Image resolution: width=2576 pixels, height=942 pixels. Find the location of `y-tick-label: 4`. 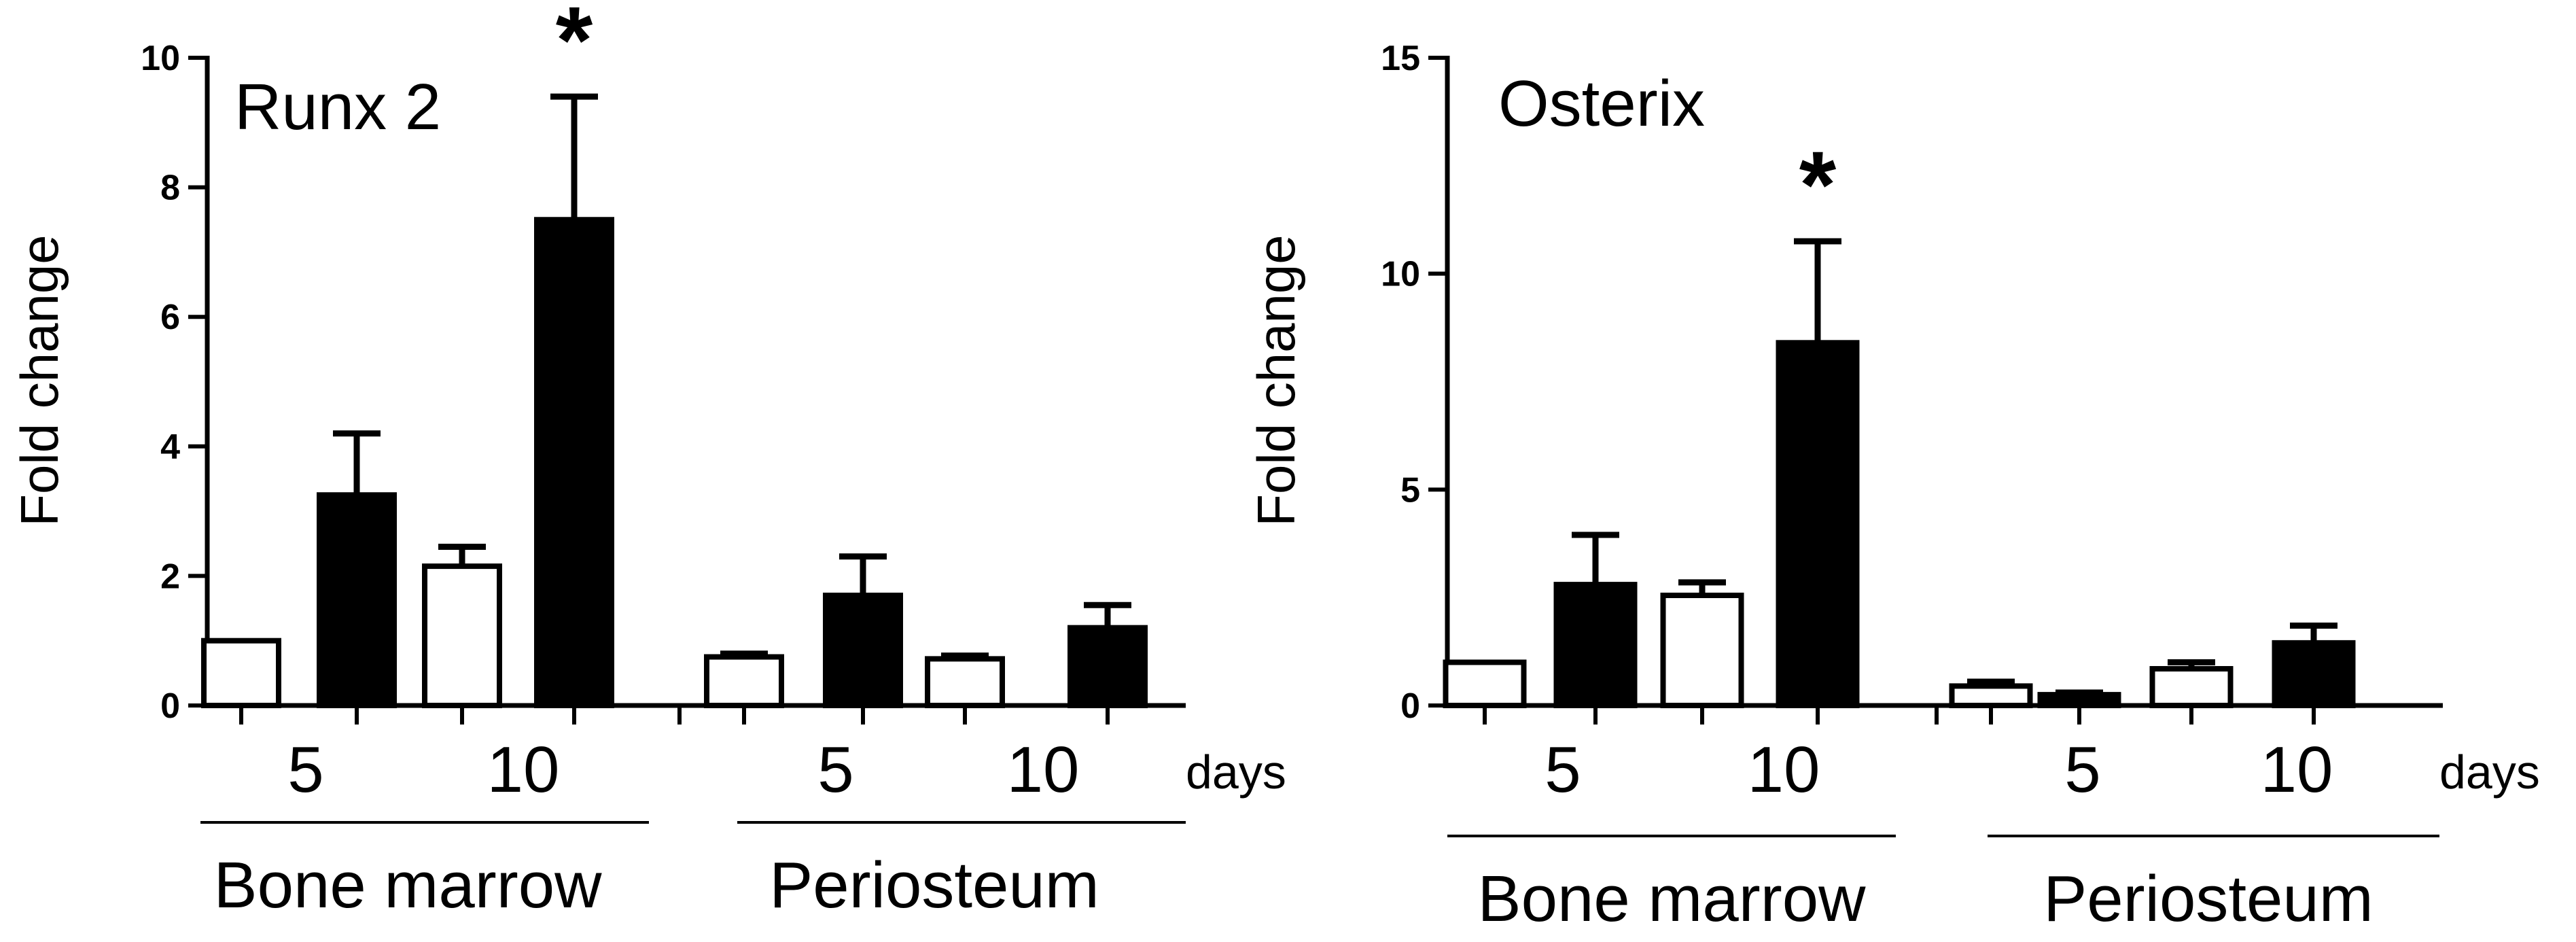

y-tick-label: 4 is located at coordinates (170, 447).